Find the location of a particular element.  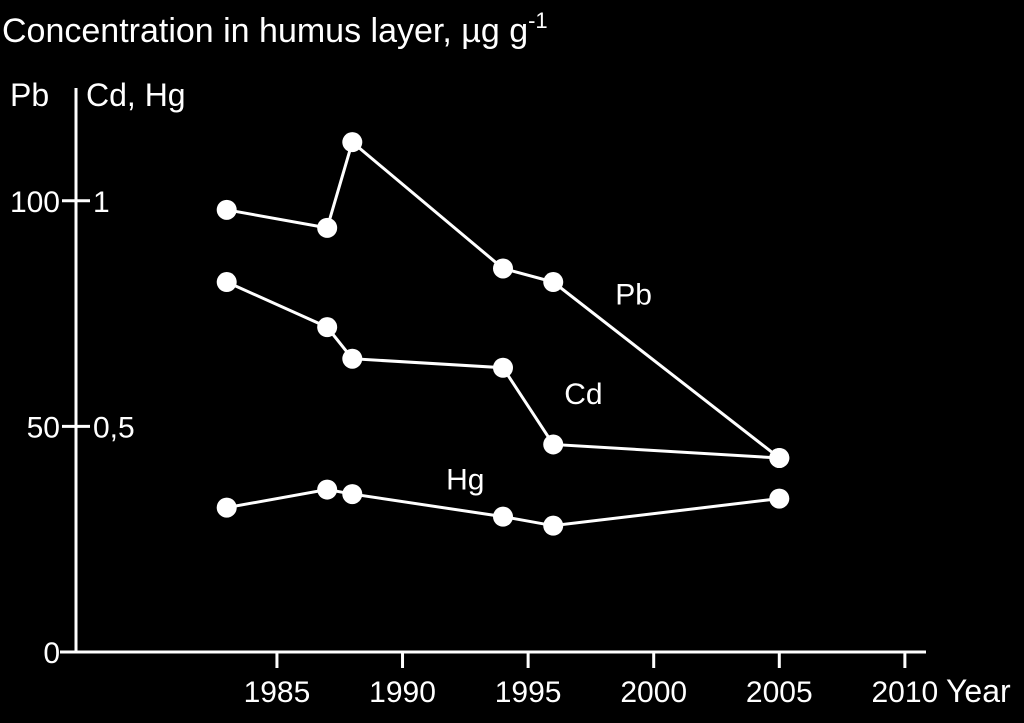

x-ticks: 1985 1990 1995 2000 2005 2010 is located at coordinates (591, 680).